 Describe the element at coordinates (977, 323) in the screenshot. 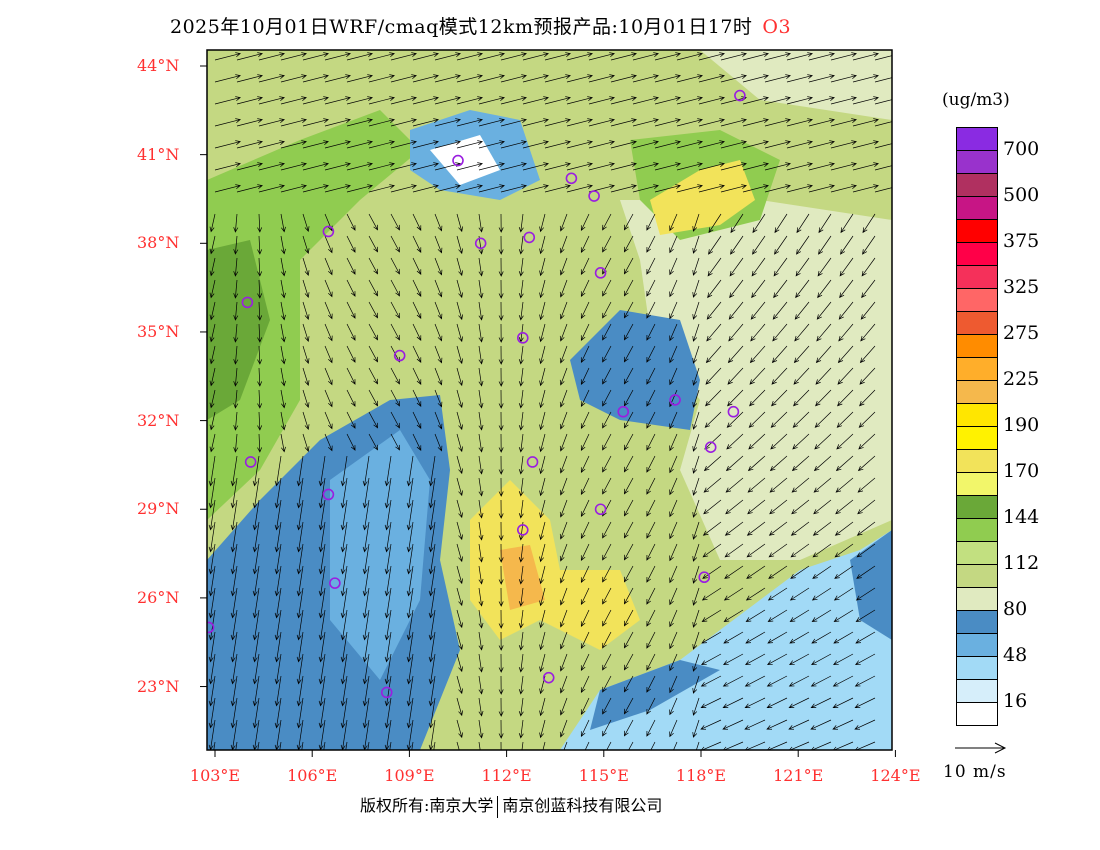

I see `color-bar-swatch` at that location.